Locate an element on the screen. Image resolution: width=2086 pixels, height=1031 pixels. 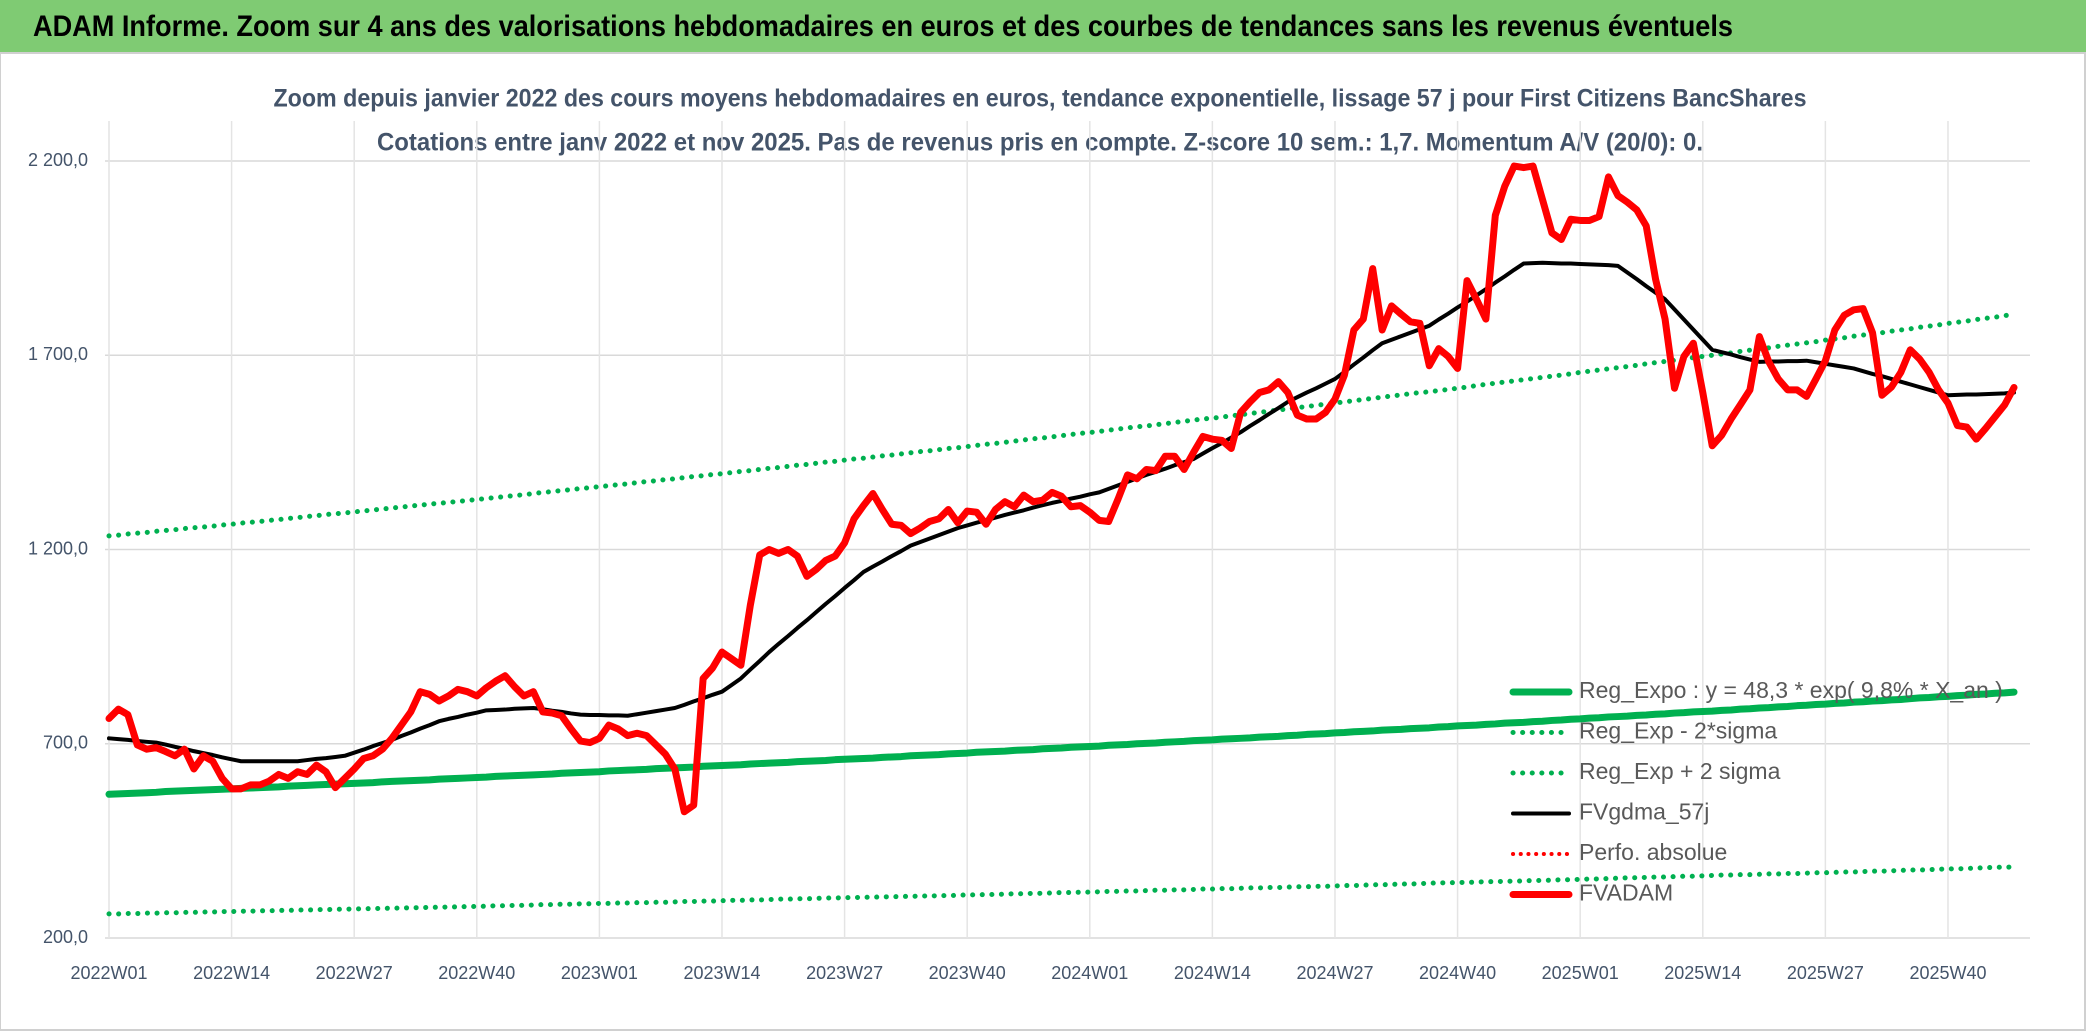
y-tick-label: 1 200,0 is located at coordinates (58, 548).